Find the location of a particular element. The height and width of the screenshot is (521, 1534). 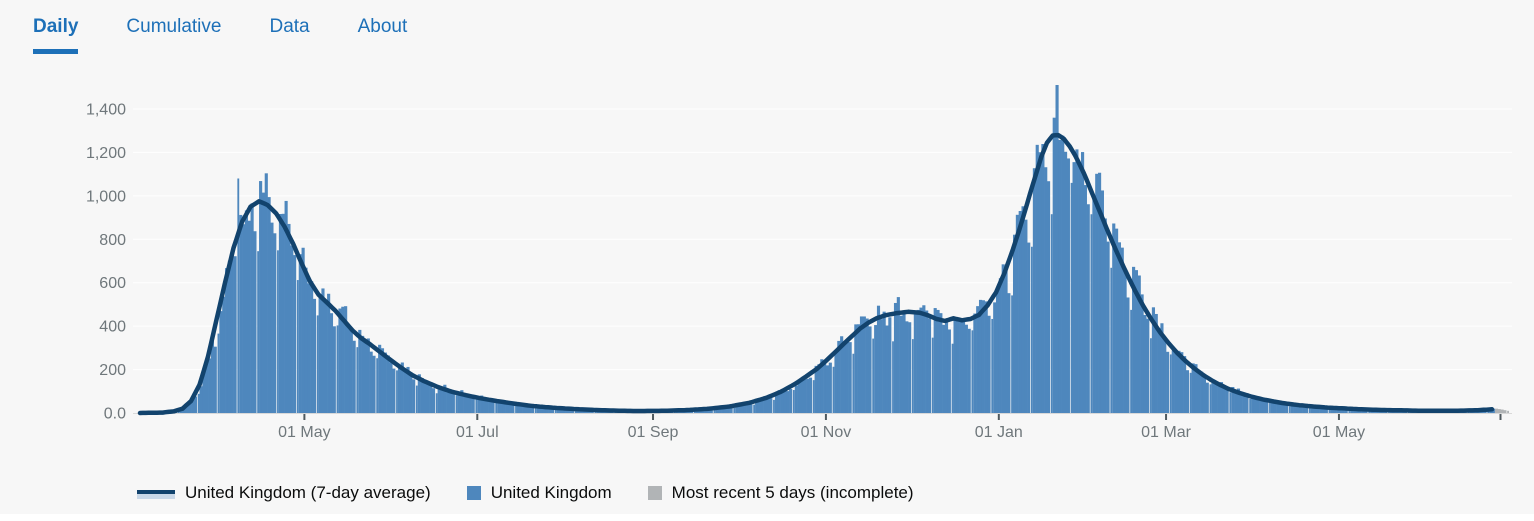

legend-item-7day-average: United Kingdom (7-day average) is located at coordinates (284, 493).